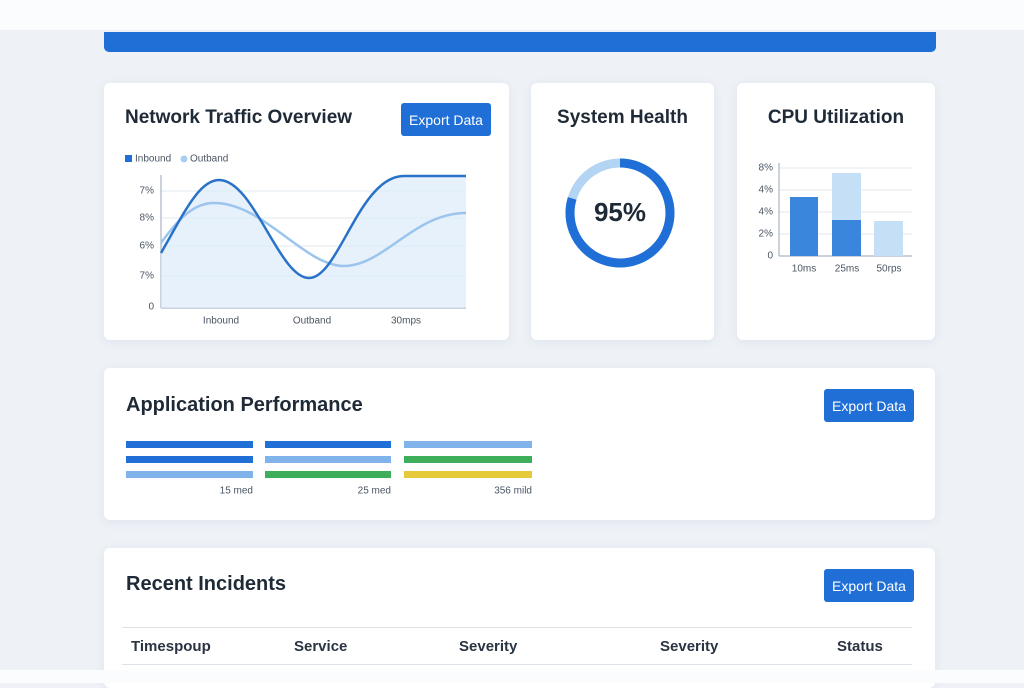 The height and width of the screenshot is (688, 1024). Describe the element at coordinates (888, 269) in the screenshot. I see `x-tick-label: 50rps` at that location.